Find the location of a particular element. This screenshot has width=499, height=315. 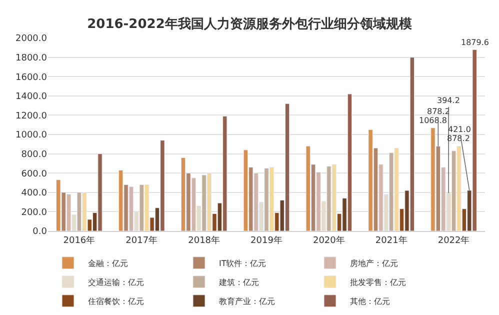

y-tick-label: 1000.0 is located at coordinates (32, 135).